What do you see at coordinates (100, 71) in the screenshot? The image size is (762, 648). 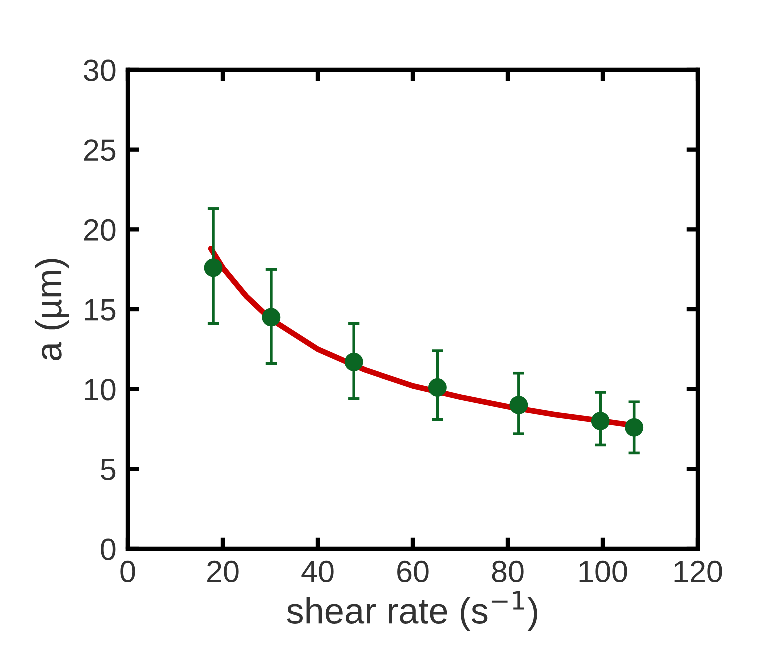 I see `y-tick-label: 30` at bounding box center [100, 71].